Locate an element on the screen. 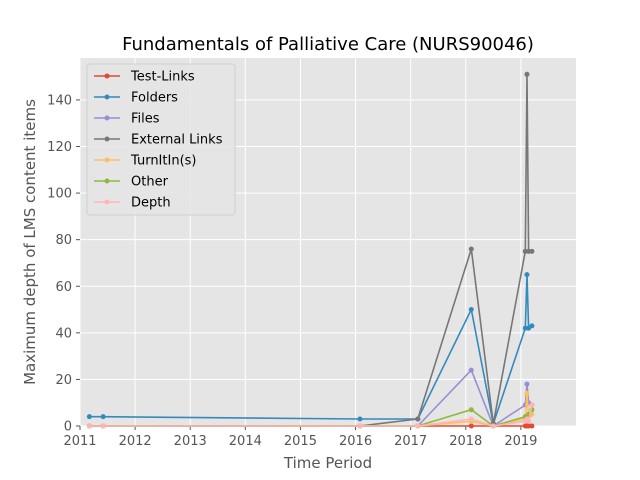 The width and height of the screenshot is (640, 480). x-tick-label: 2016 is located at coordinates (355, 441).